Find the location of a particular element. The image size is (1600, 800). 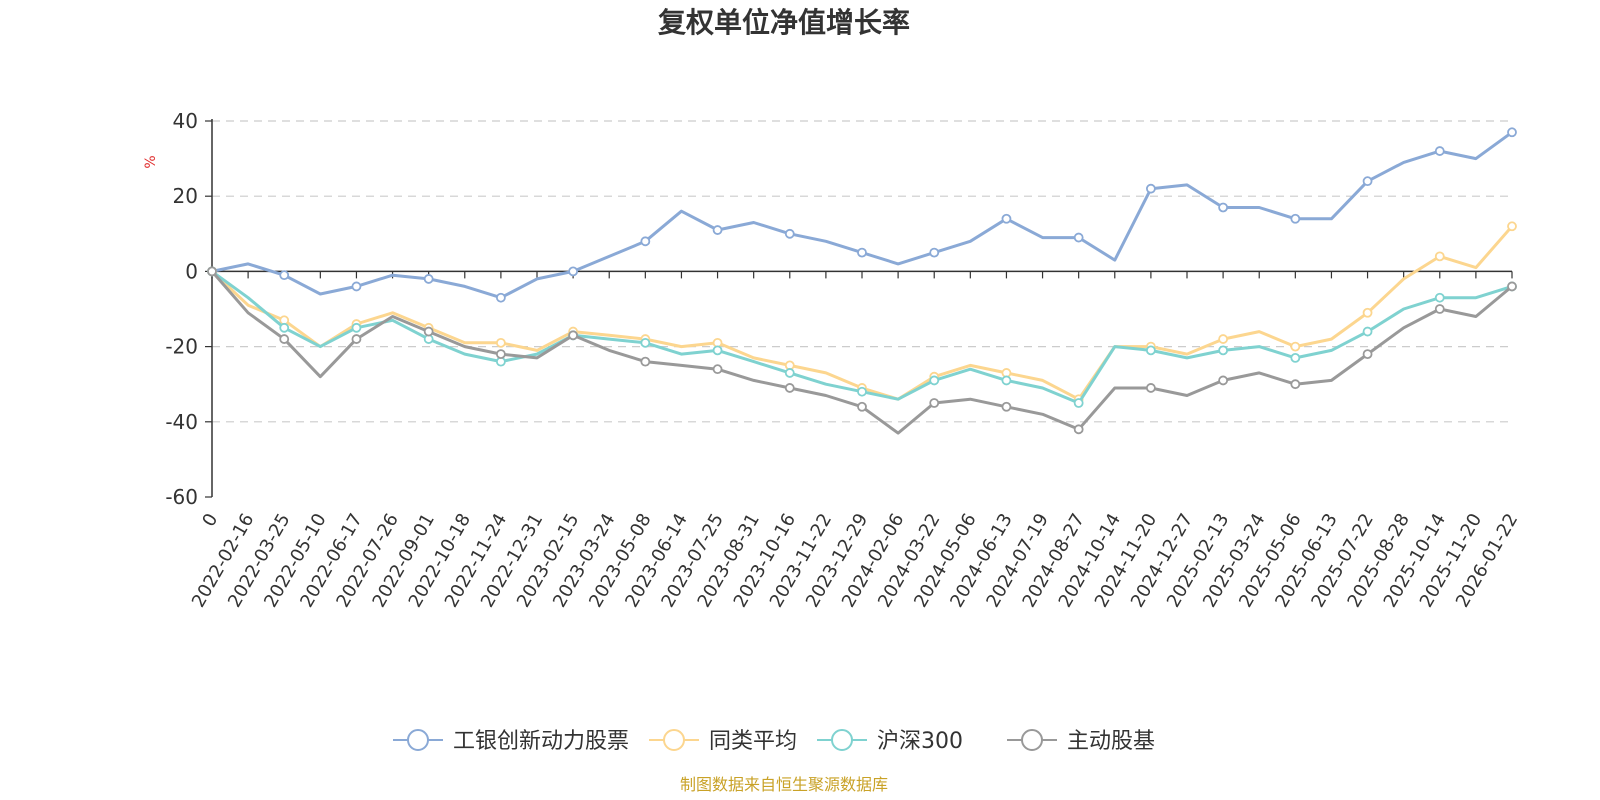

legend-label: 工银创新动力股票 is located at coordinates (541, 741).